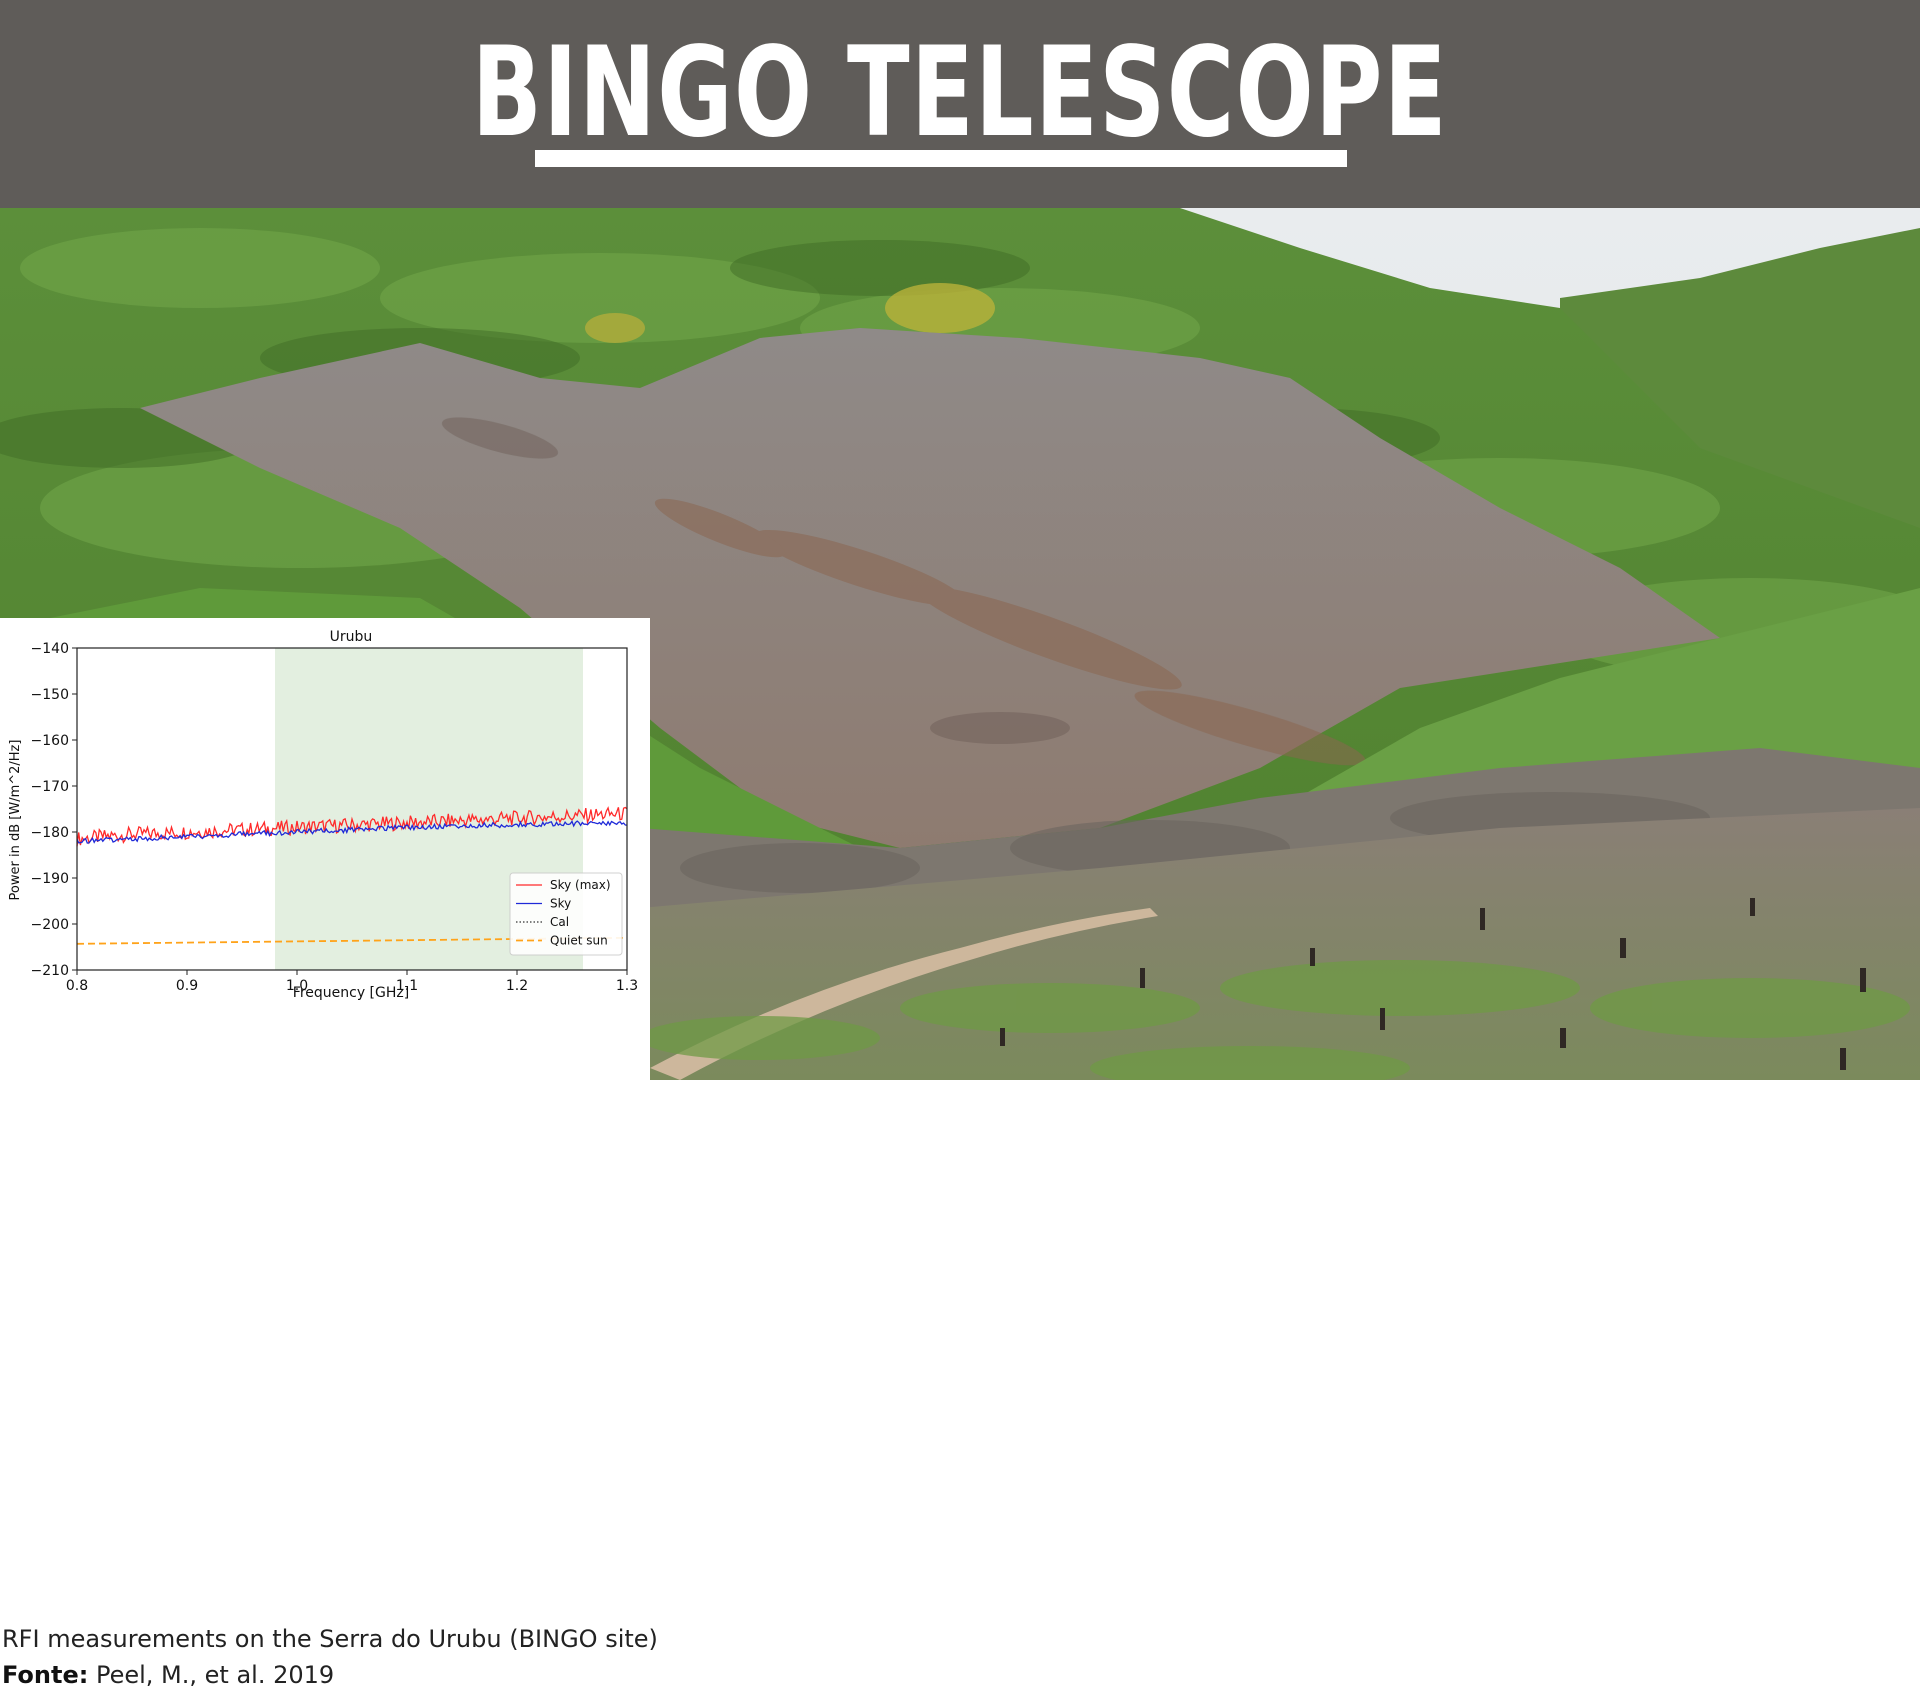 This screenshot has width=1920, height=1693. I want to click on y-tick-label: −200, so click(50, 925).